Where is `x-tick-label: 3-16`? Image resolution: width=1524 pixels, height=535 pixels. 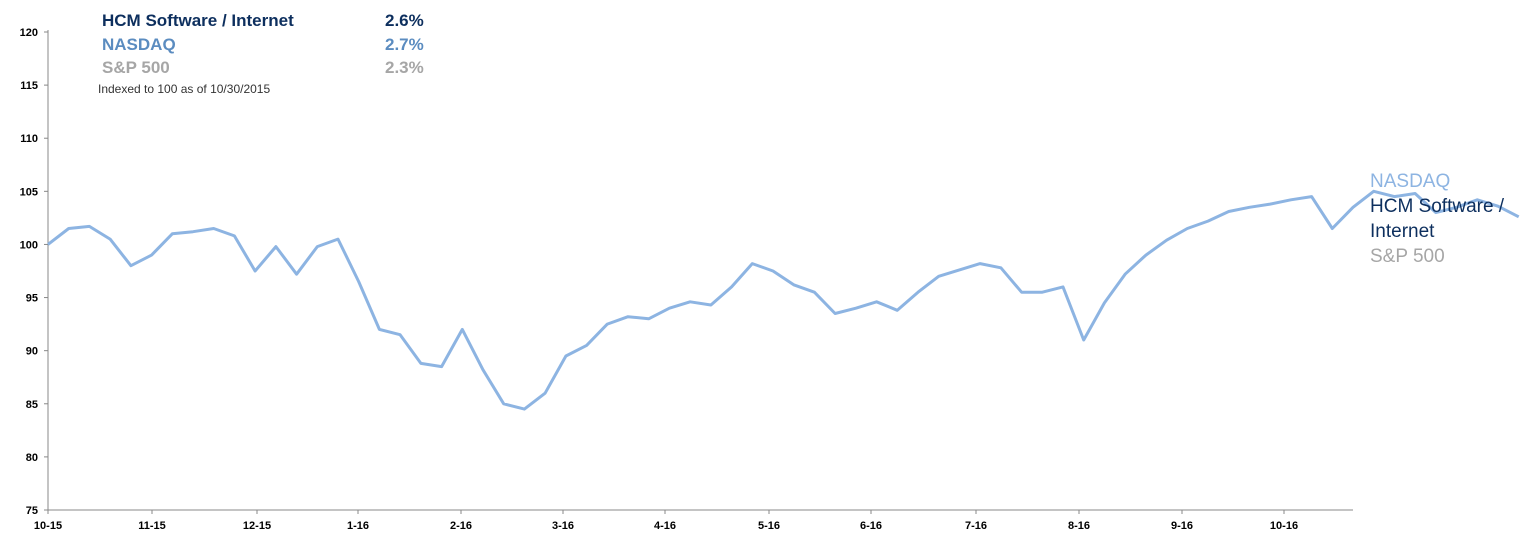 x-tick-label: 3-16 is located at coordinates (563, 526).